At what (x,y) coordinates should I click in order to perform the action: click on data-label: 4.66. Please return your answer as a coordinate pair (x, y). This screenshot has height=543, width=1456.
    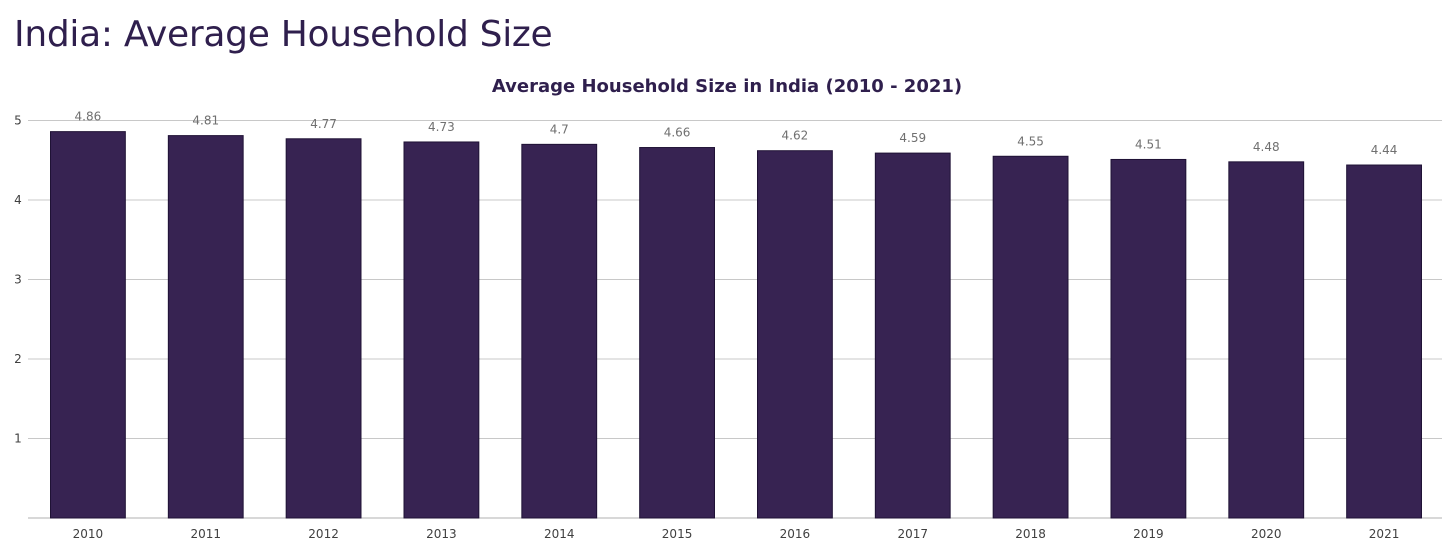
    Looking at the image, I should click on (677, 133).